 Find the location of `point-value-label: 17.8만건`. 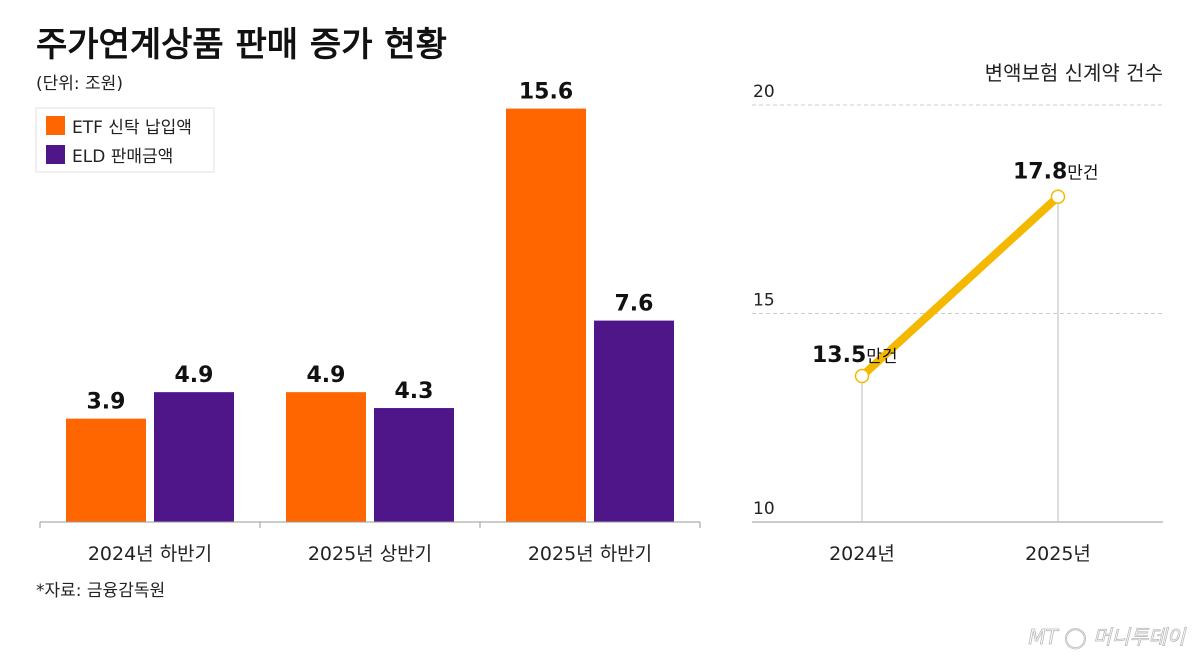

point-value-label: 17.8만건 is located at coordinates (1056, 172).